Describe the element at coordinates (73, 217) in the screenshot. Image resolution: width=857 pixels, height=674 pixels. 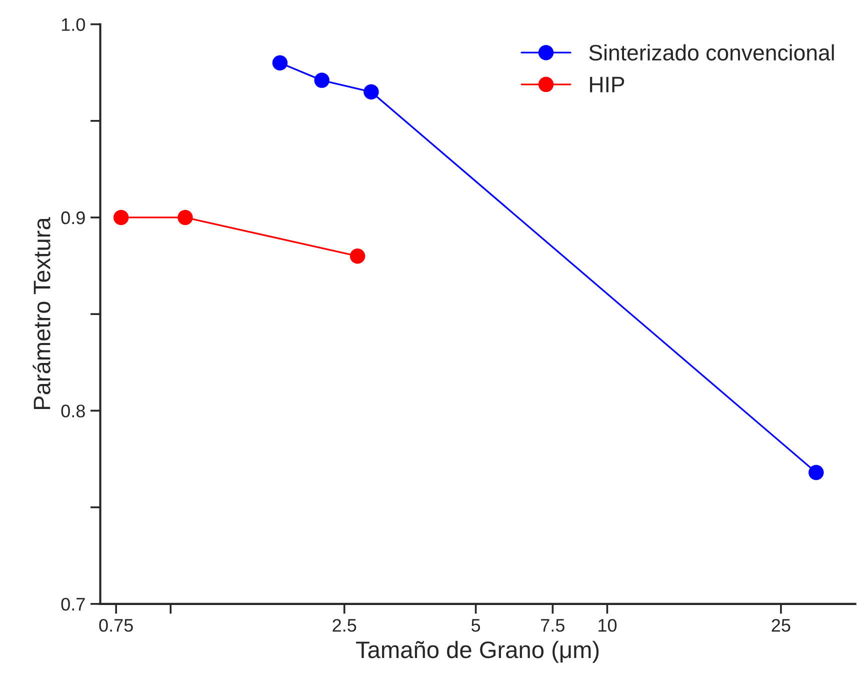
I see `y-tick-label: 0.9` at that location.